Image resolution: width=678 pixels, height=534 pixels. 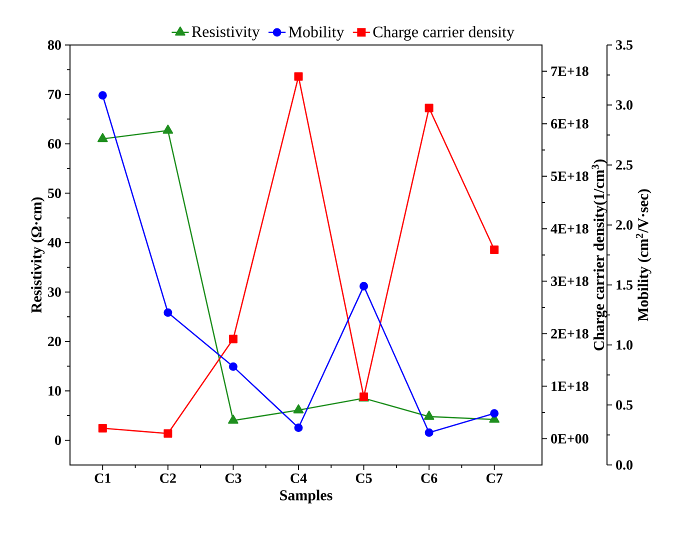 What do you see at coordinates (624, 165) in the screenshot?
I see `y3-tick-label: 2.5` at bounding box center [624, 165].